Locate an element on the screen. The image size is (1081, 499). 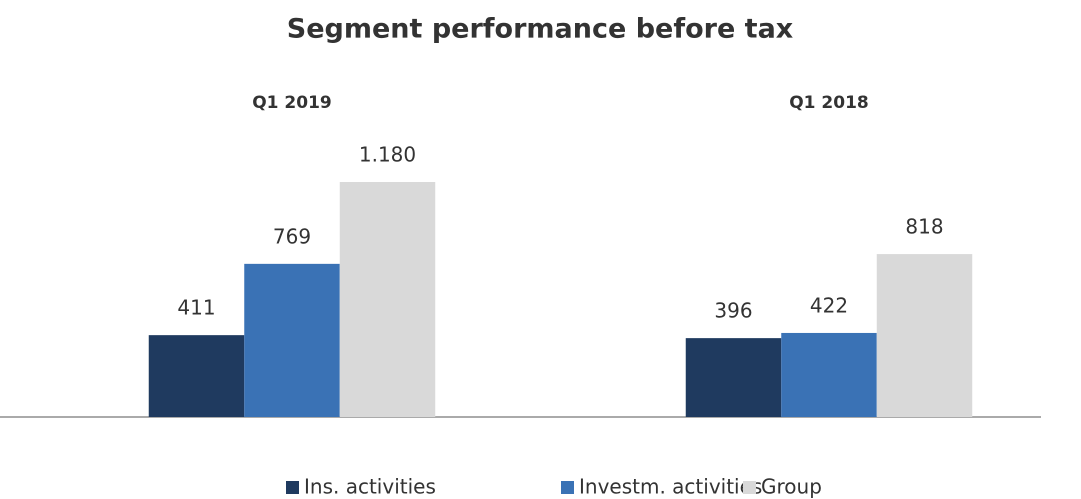
data-label: 769 is located at coordinates (292, 236).